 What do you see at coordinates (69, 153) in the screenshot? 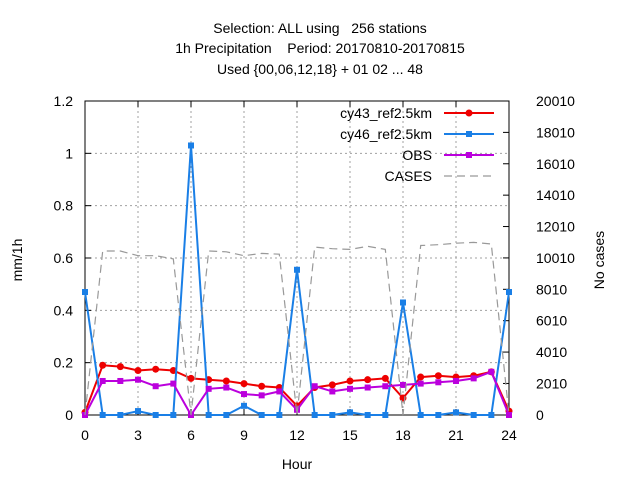
I see `y-tick-label: 1` at bounding box center [69, 153].